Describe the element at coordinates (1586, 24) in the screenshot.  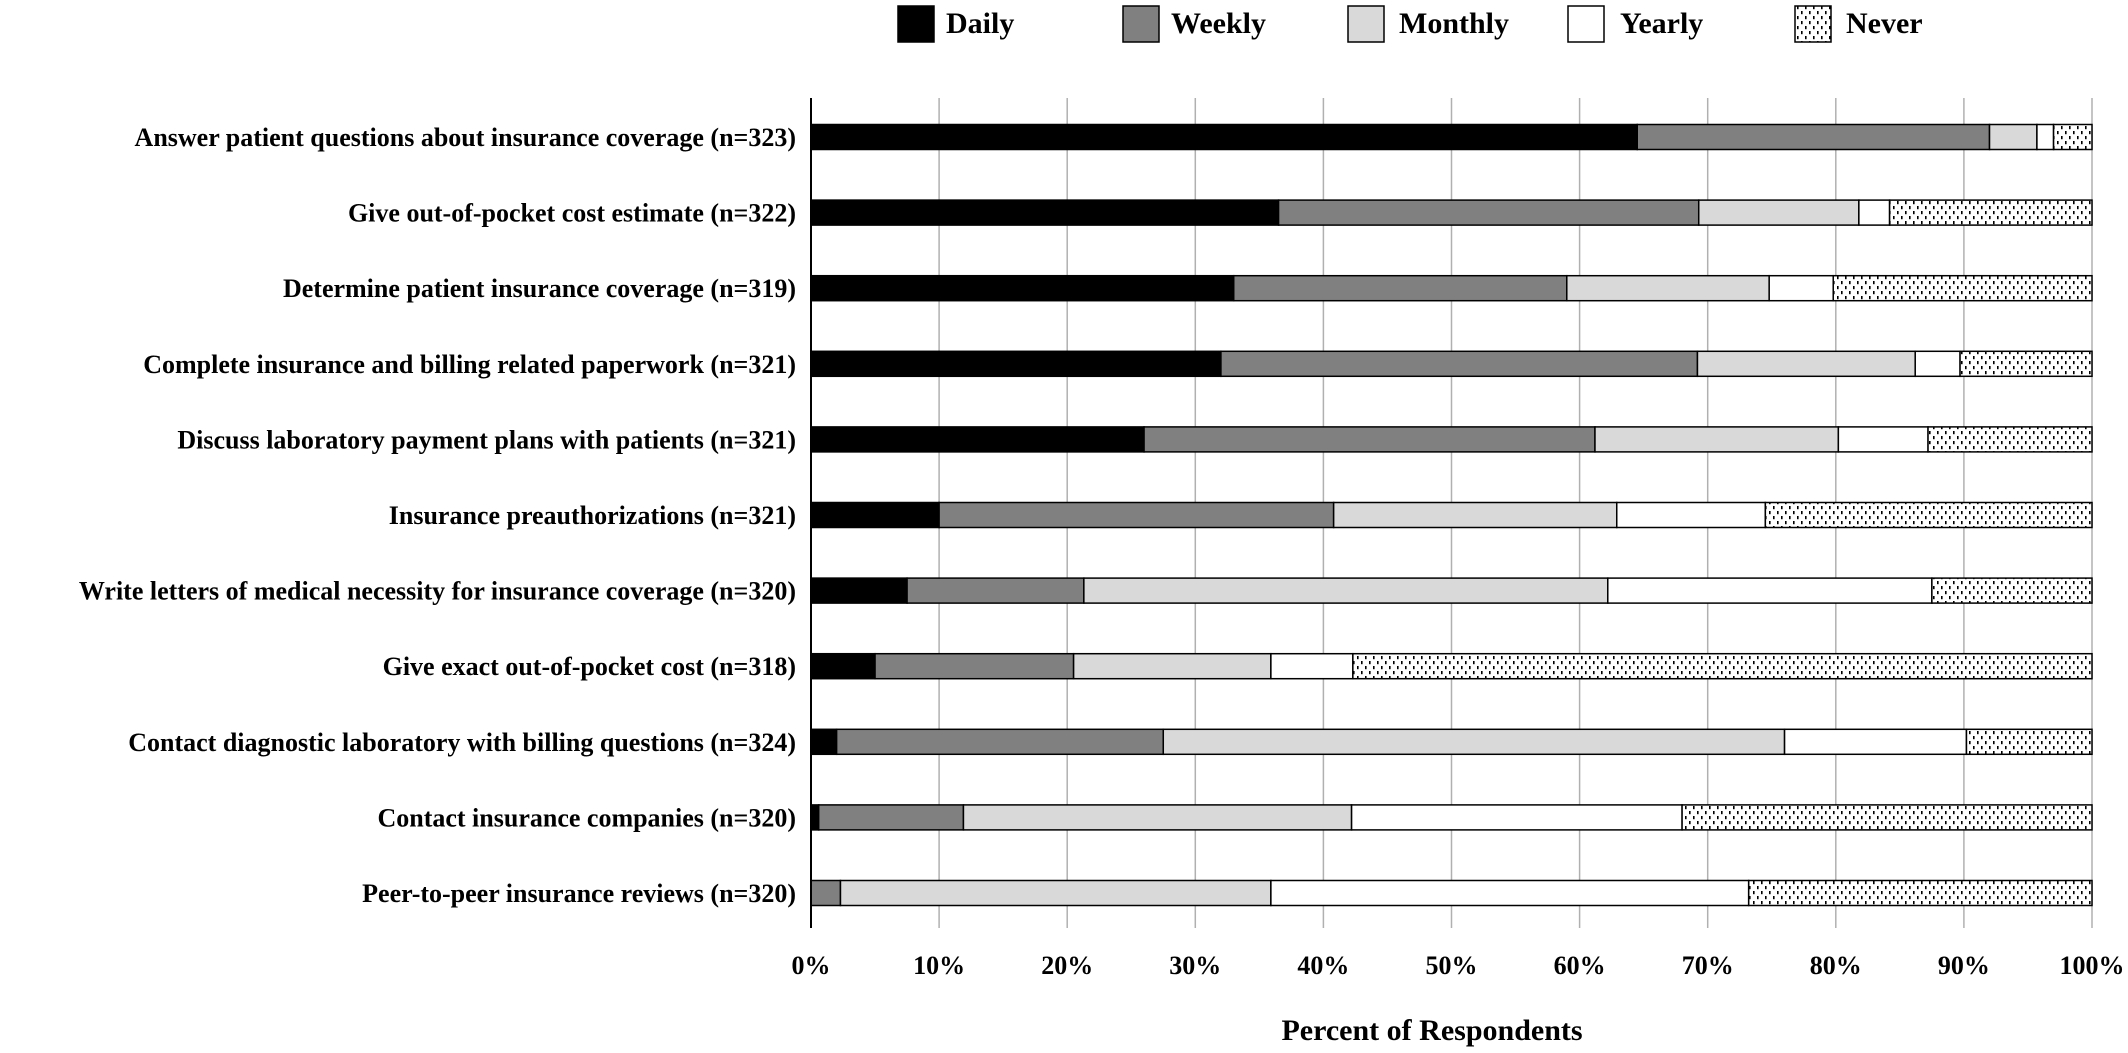
I see `legend-swatch-yearly` at that location.